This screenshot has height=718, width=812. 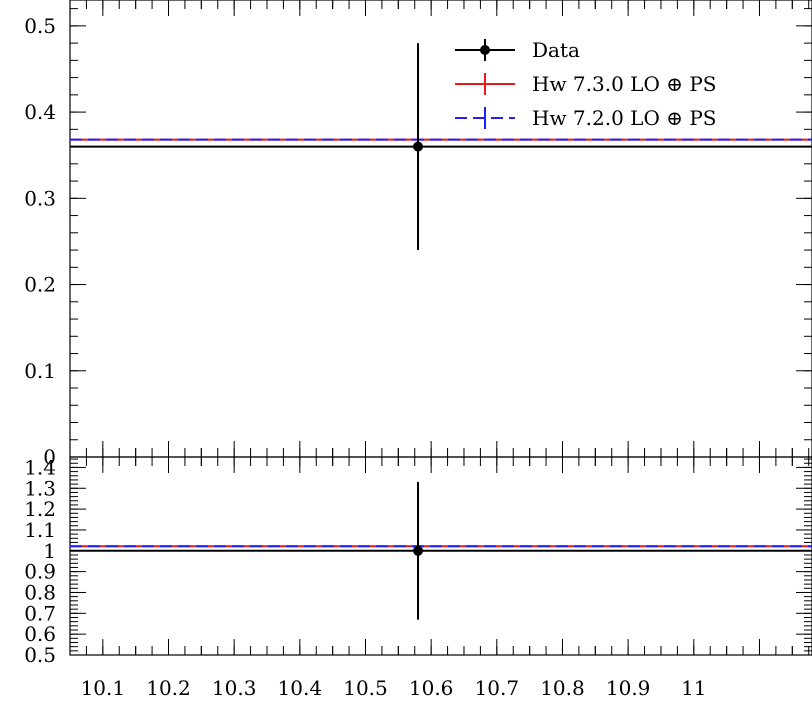 I want to click on y-tick-label: 0.6, so click(x=40, y=634).